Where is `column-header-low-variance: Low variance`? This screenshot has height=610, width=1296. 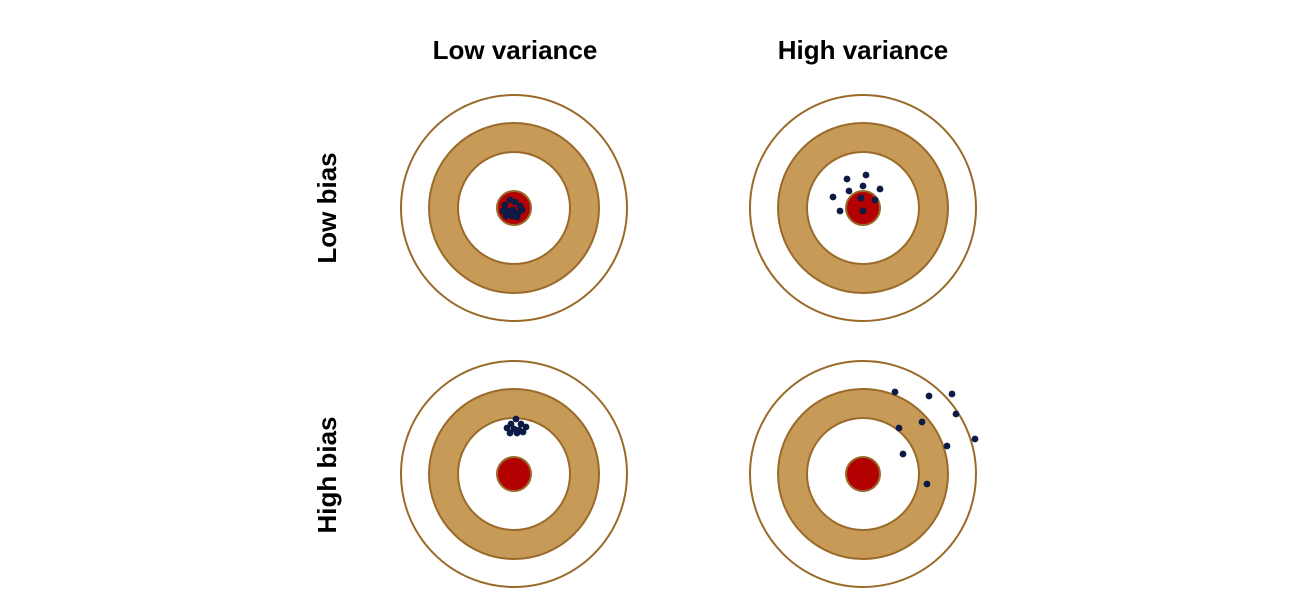 column-header-low-variance: Low variance is located at coordinates (515, 50).